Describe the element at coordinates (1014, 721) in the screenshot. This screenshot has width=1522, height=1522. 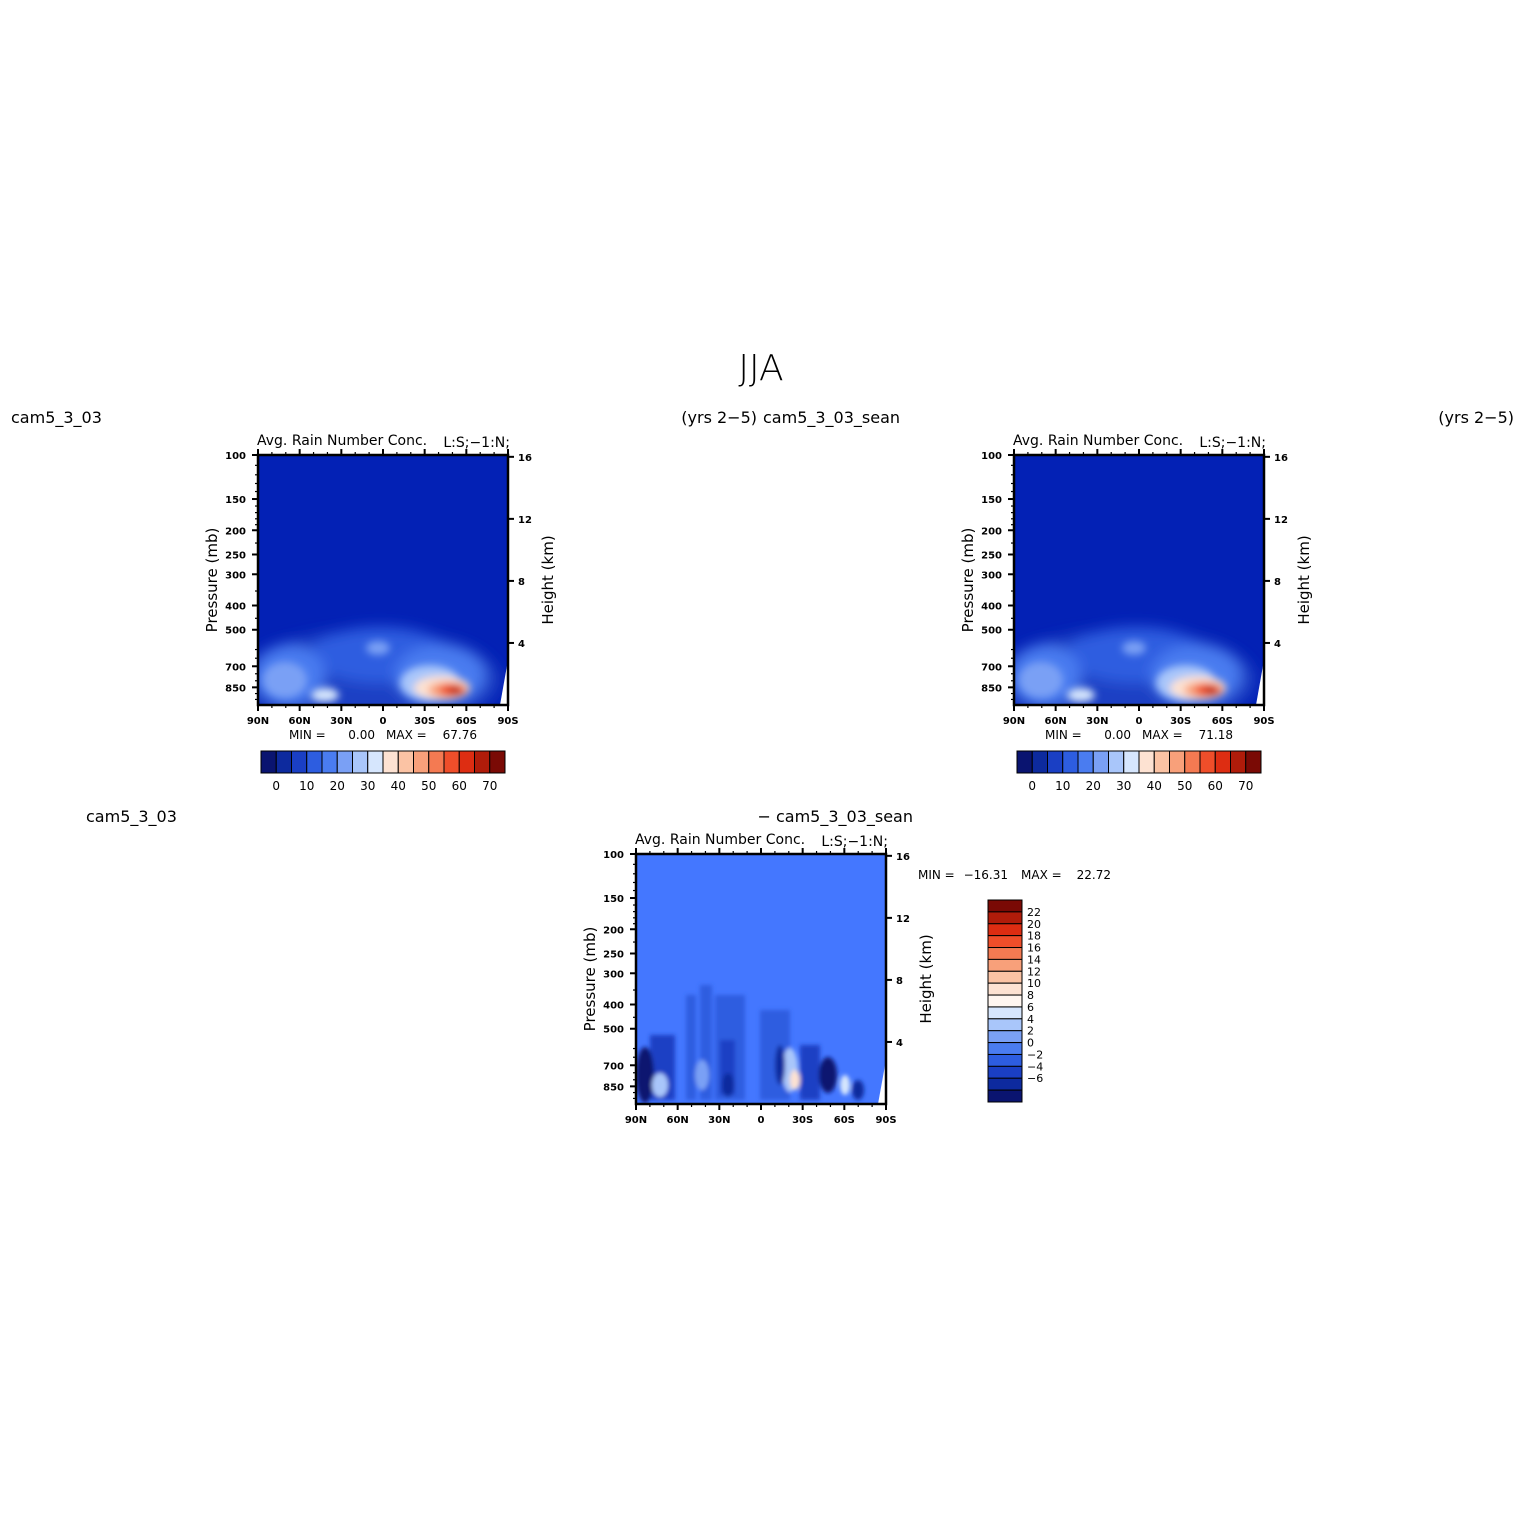
I see `x-tick-label: 90N` at that location.